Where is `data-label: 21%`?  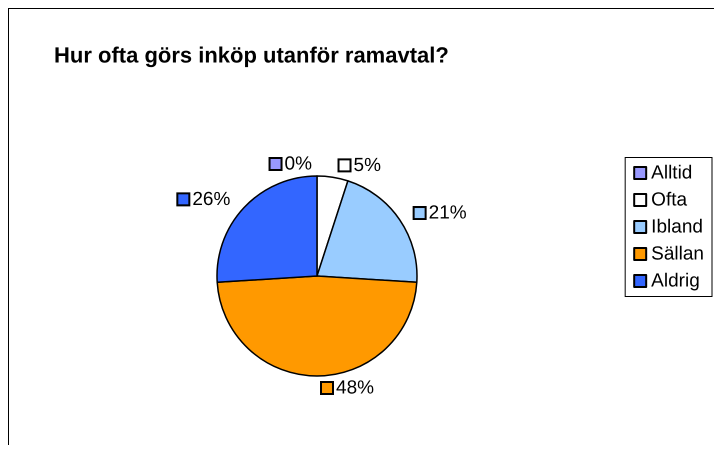 data-label: 21% is located at coordinates (447, 213).